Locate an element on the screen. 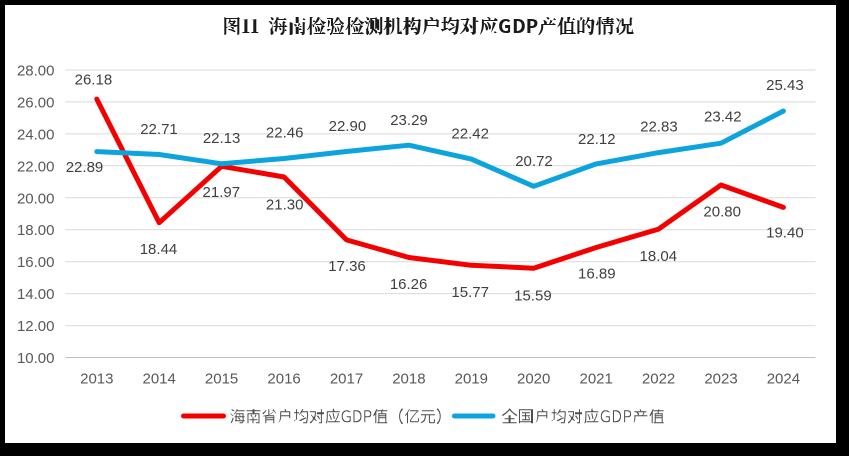 The height and width of the screenshot is (461, 849). svg-text: 26.00 is located at coordinates (36, 102).